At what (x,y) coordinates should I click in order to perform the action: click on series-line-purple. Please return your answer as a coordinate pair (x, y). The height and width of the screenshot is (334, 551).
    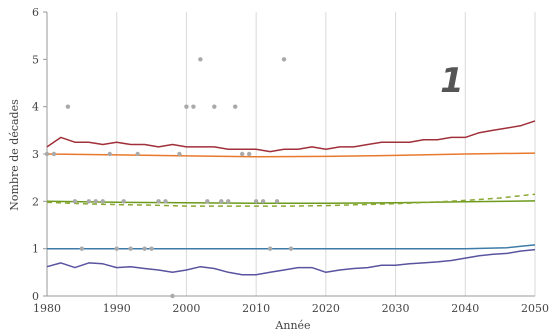
    Looking at the image, I should click on (291, 262).